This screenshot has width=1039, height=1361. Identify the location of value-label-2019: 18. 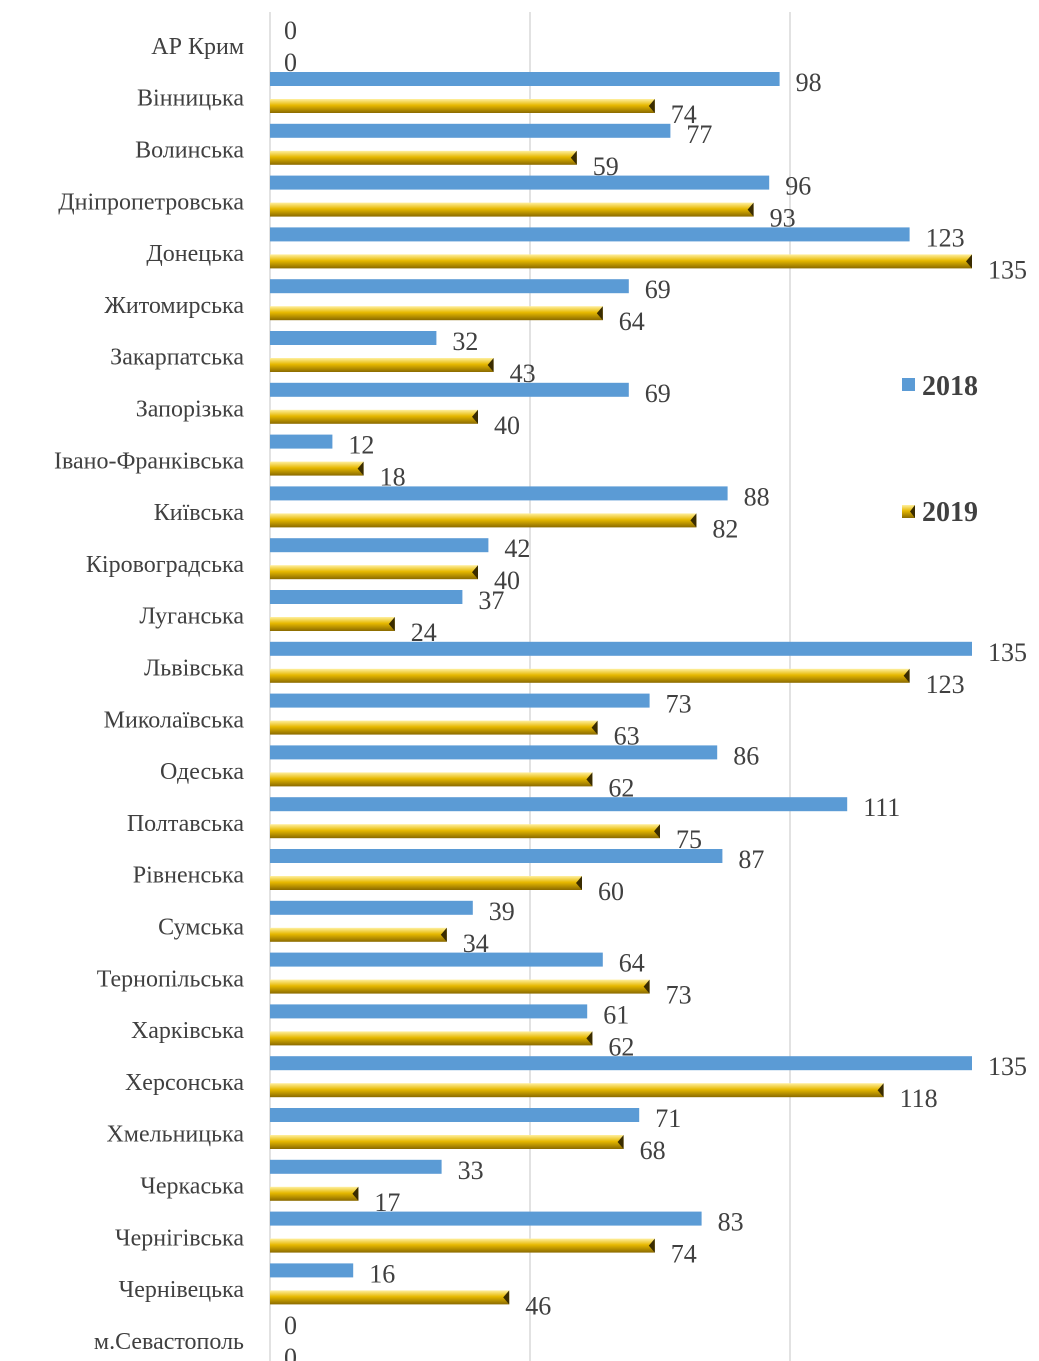
(393, 477).